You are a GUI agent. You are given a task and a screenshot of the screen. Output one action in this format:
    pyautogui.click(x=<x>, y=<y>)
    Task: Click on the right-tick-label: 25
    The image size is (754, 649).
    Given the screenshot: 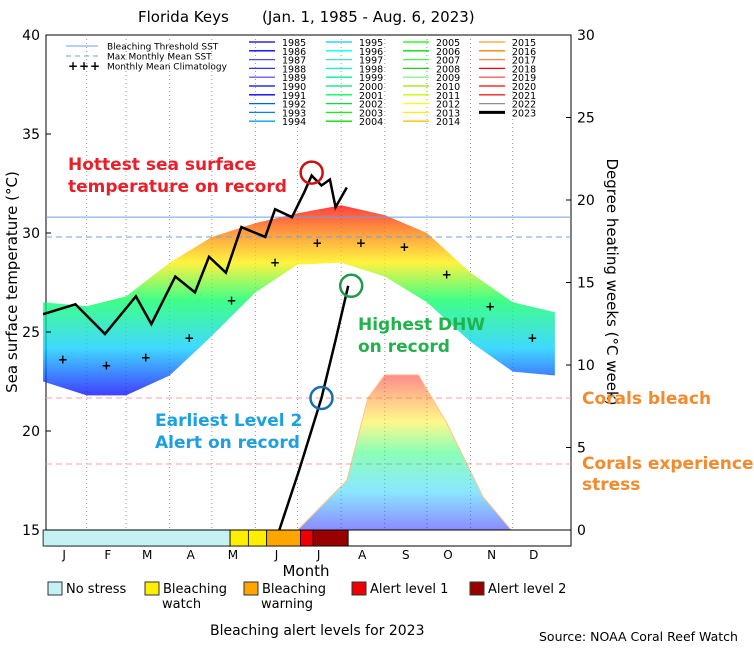 What is the action you would take?
    pyautogui.click(x=586, y=119)
    